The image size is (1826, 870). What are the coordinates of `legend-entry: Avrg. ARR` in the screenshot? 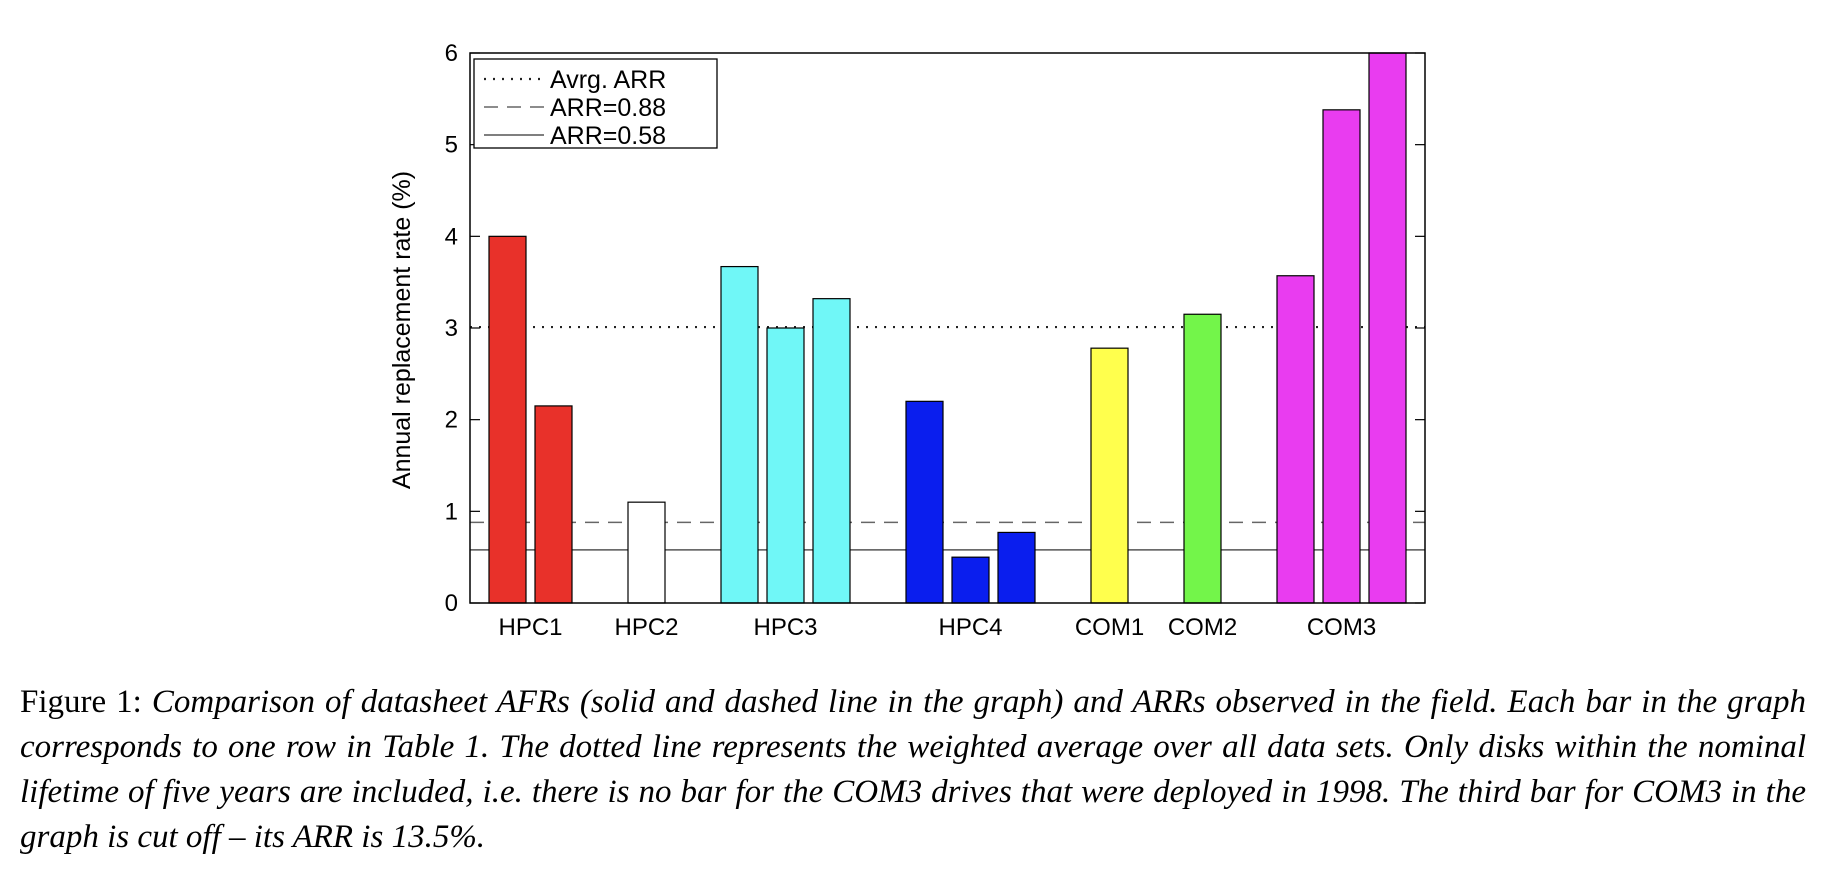 It's located at (608, 80).